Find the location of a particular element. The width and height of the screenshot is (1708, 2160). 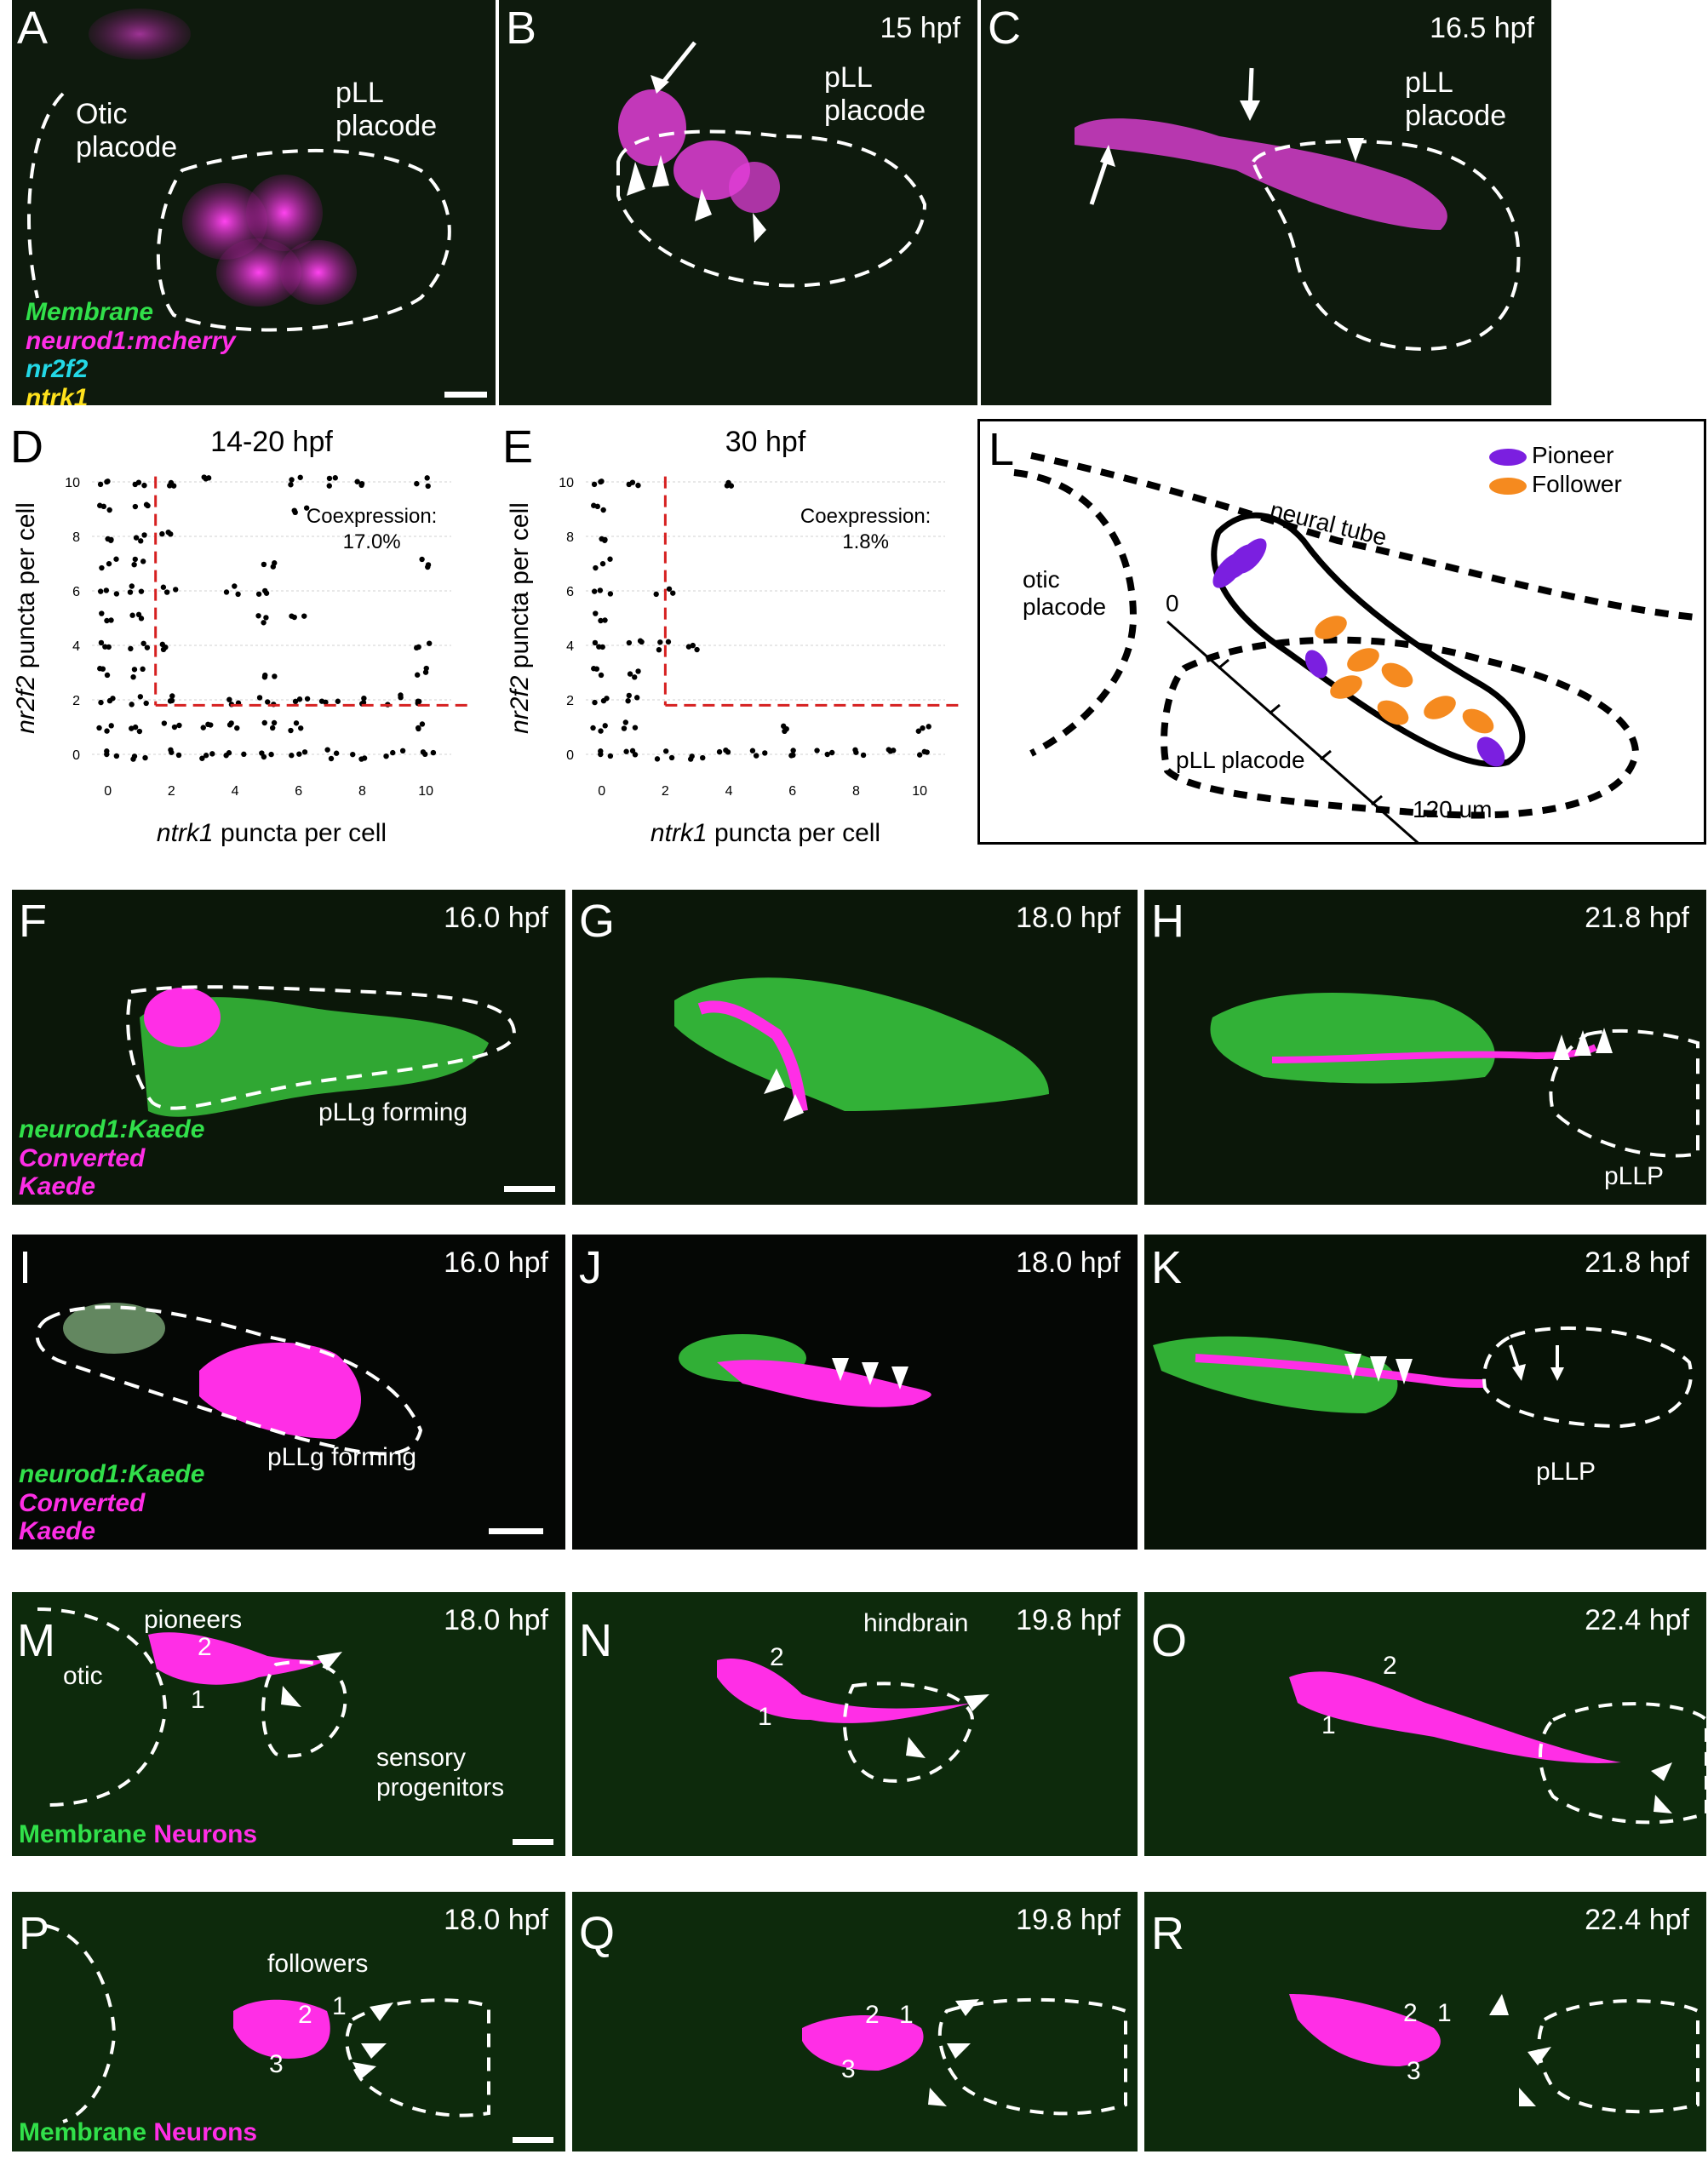

legend-nr2f2: nr2f2 is located at coordinates (58, 369).